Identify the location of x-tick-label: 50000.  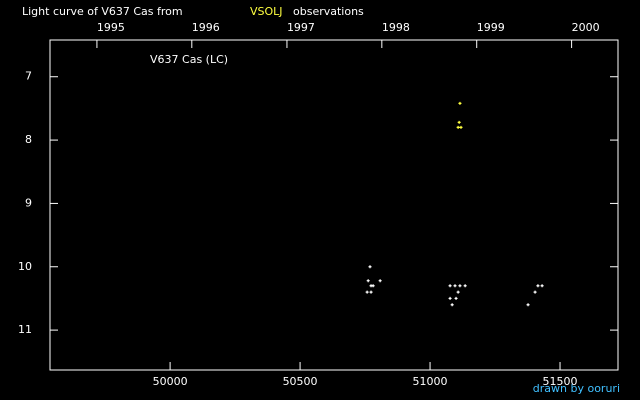
(170, 381).